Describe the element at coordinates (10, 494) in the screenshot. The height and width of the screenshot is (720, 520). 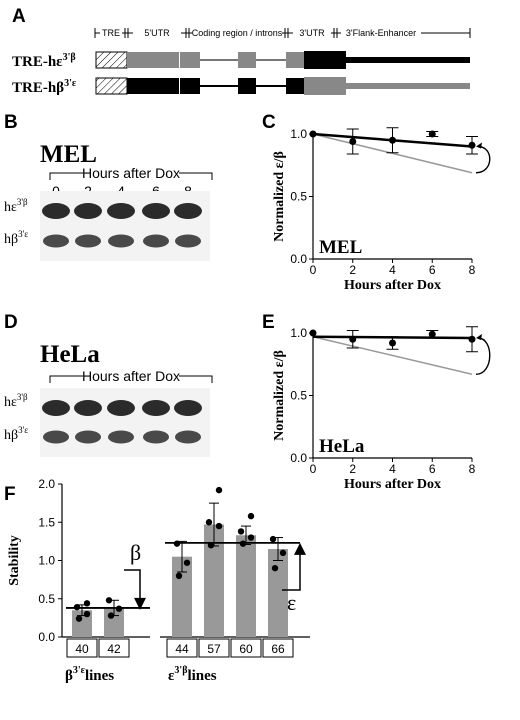
I see `panel-label-f: F` at that location.